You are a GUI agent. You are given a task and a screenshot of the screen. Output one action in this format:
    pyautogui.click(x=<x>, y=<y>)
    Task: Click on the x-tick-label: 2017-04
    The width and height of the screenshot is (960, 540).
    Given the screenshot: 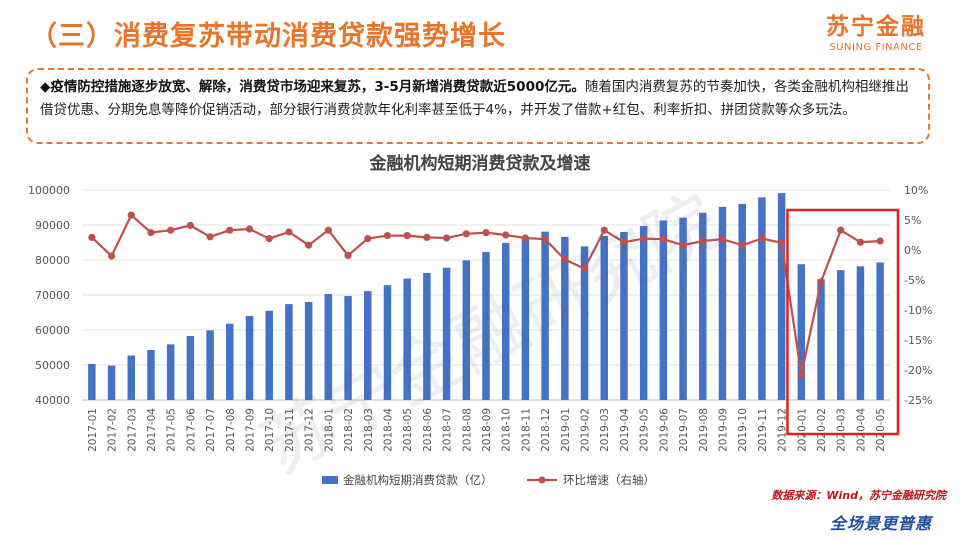 What is the action you would take?
    pyautogui.click(x=152, y=430)
    